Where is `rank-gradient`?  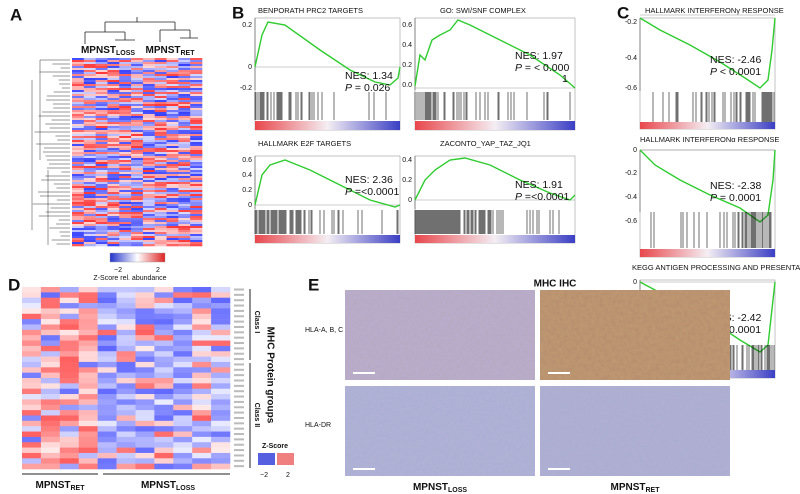
rank-gradient is located at coordinates (327, 239).